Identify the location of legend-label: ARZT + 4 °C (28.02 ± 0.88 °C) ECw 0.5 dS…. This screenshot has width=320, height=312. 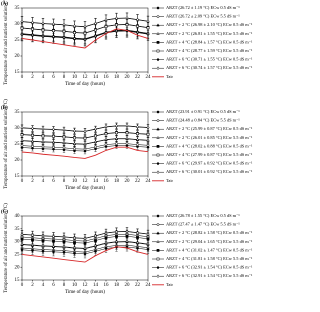
(209, 145).